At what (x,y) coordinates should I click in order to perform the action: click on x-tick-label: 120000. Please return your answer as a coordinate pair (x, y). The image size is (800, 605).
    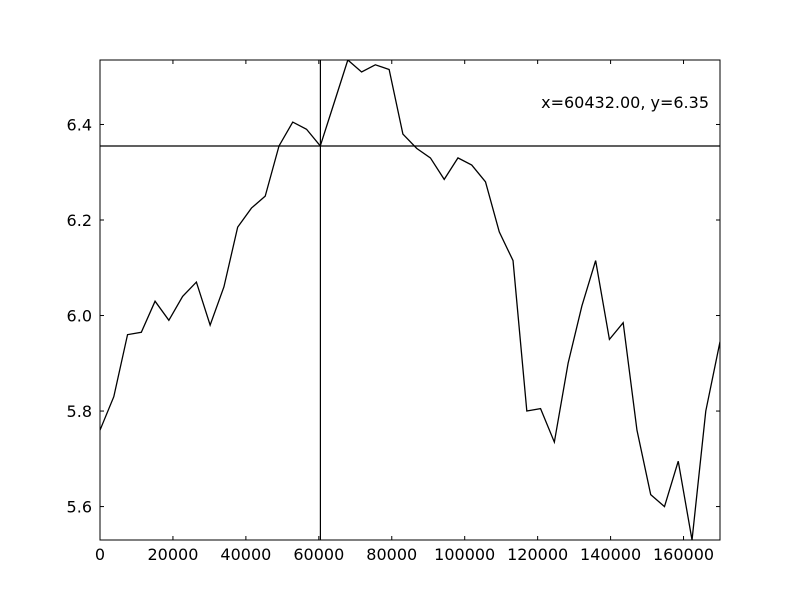
    Looking at the image, I should click on (537, 554).